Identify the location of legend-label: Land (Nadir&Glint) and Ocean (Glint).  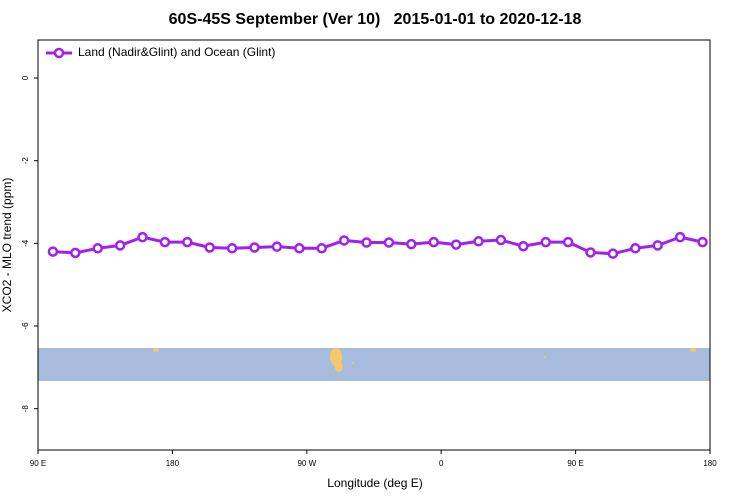
(176, 52).